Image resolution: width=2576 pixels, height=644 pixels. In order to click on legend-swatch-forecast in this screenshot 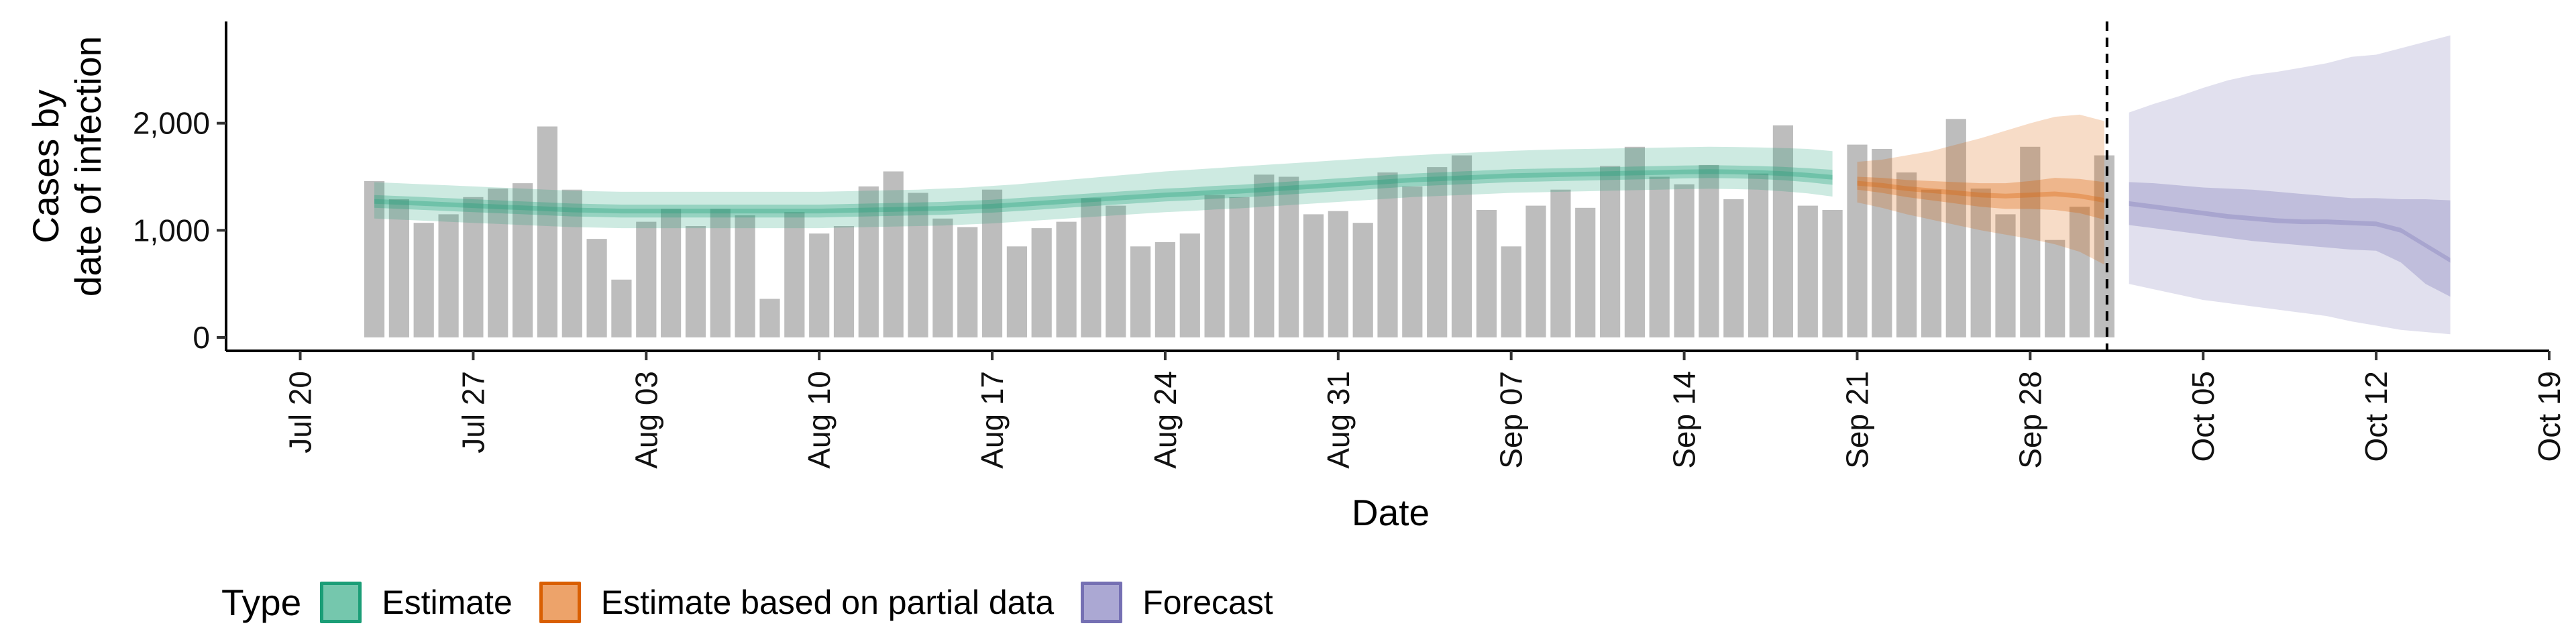, I will do `click(1102, 602)`.